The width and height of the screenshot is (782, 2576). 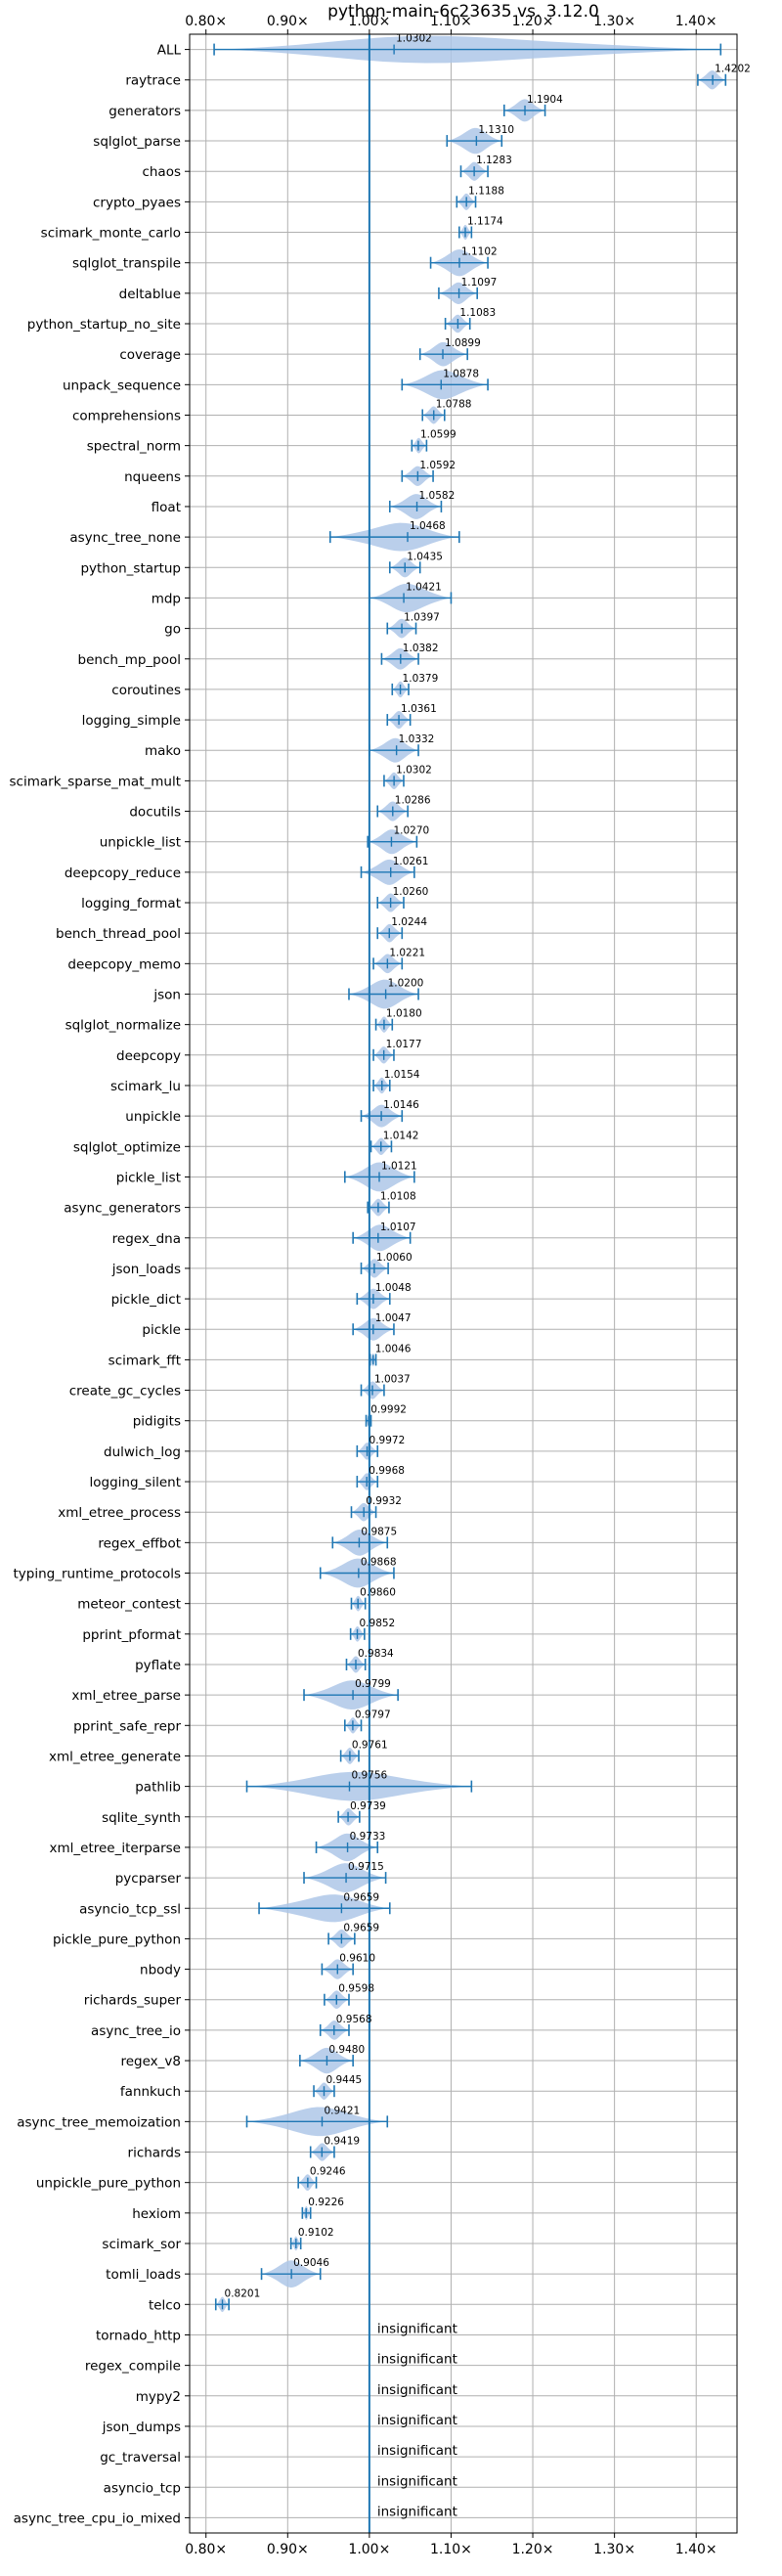 I want to click on benchmark-label-json_loads: json_loads, so click(x=146, y=1269).